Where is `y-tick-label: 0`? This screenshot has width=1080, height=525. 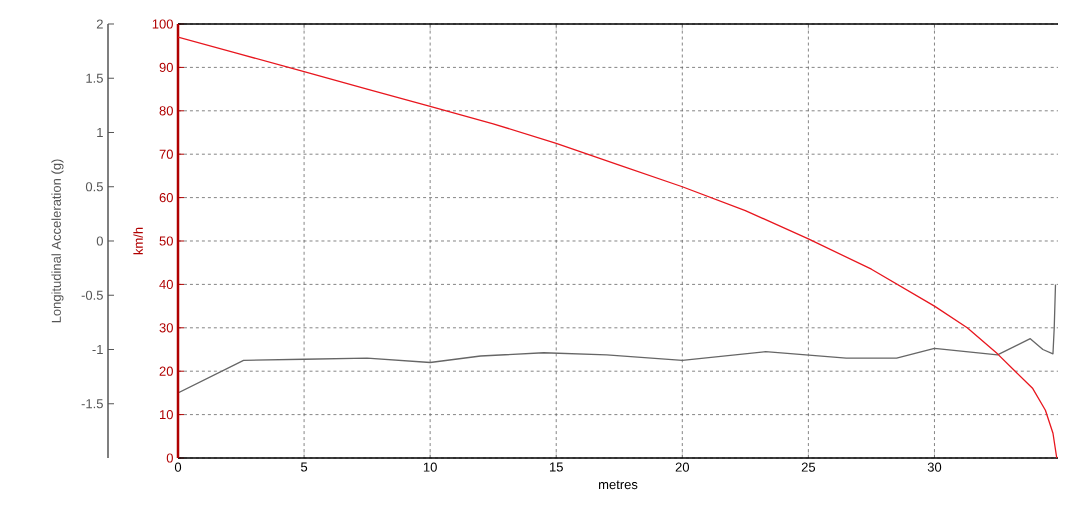 y-tick-label: 0 is located at coordinates (169, 458).